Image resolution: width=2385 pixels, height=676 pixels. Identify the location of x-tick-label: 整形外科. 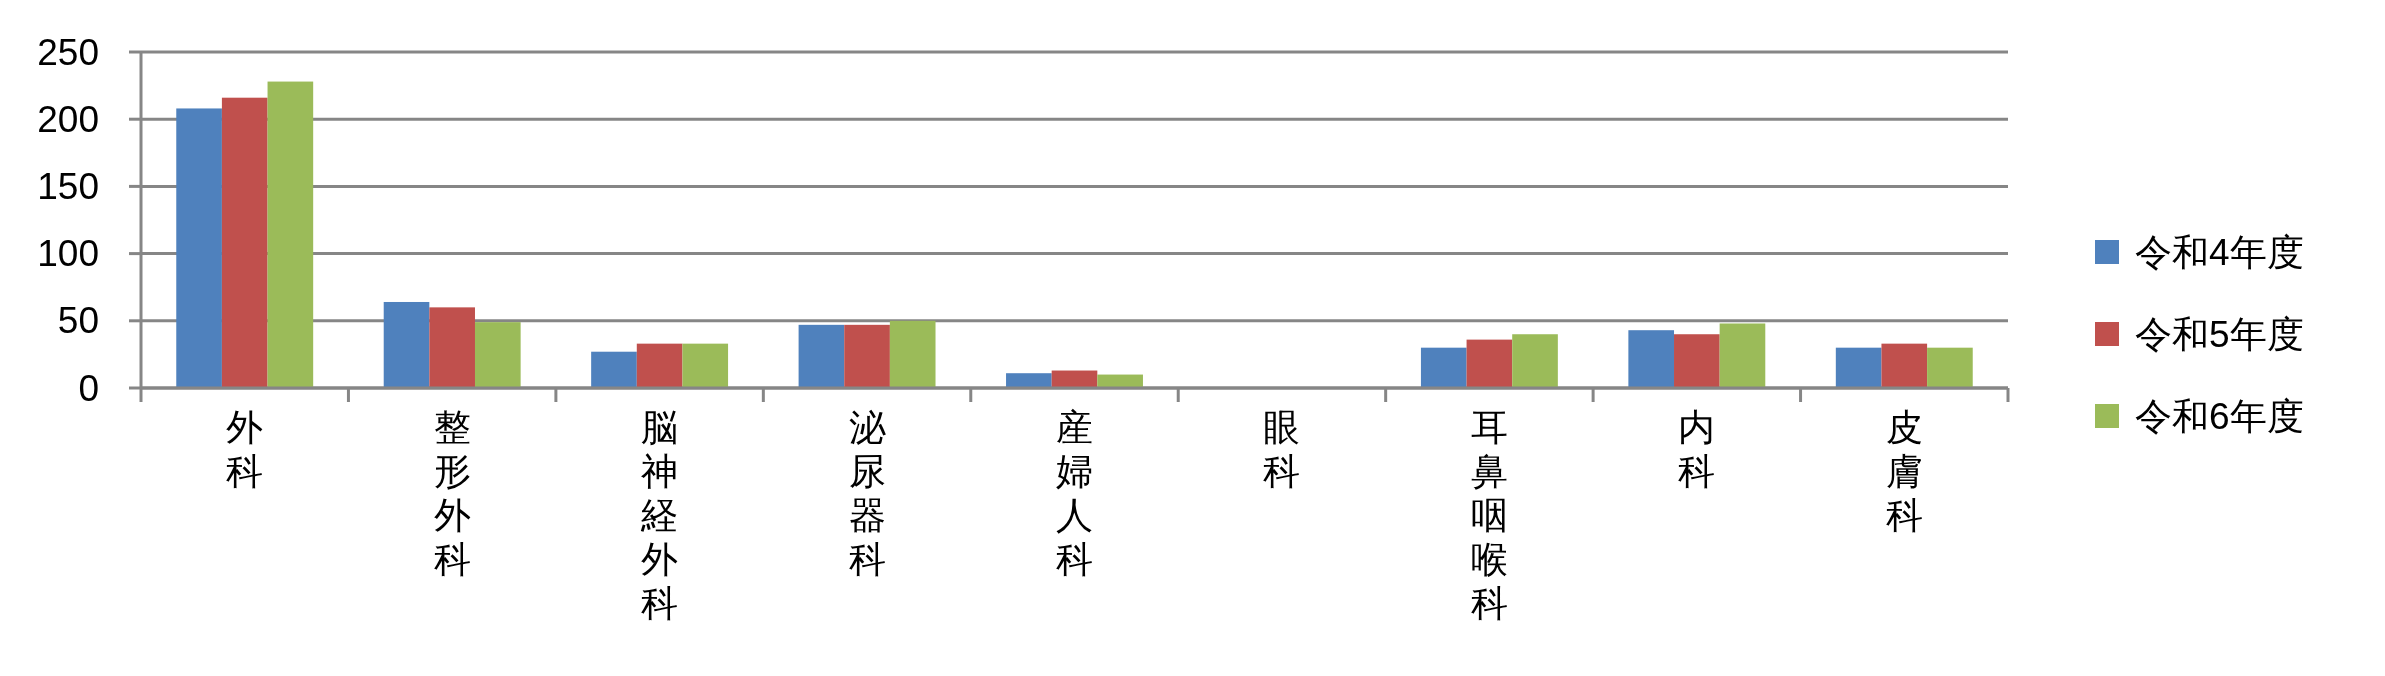
(452, 493).